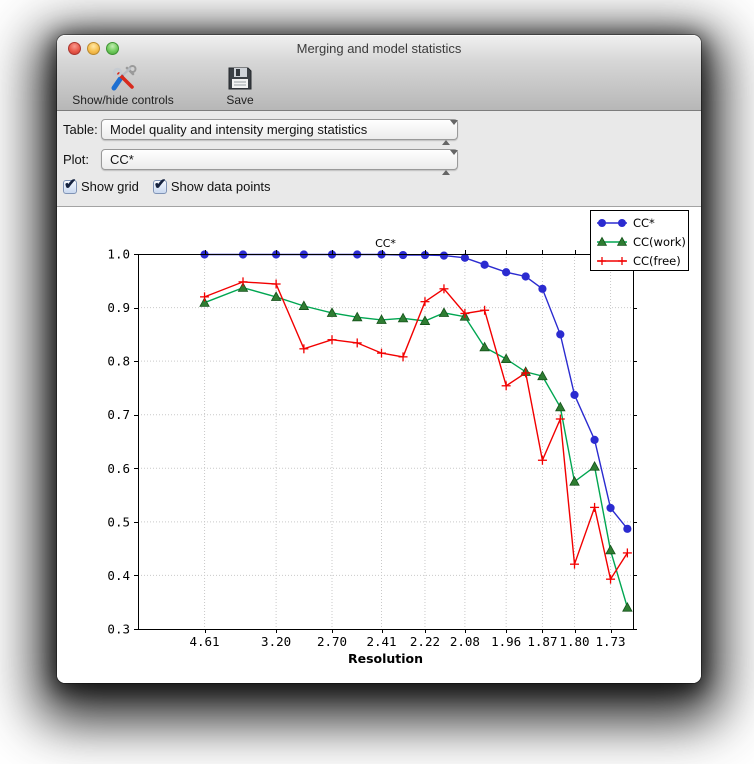 The height and width of the screenshot is (764, 754). Describe the element at coordinates (379, 86) in the screenshot. I see `toolbar: Show/hide controls Save` at that location.